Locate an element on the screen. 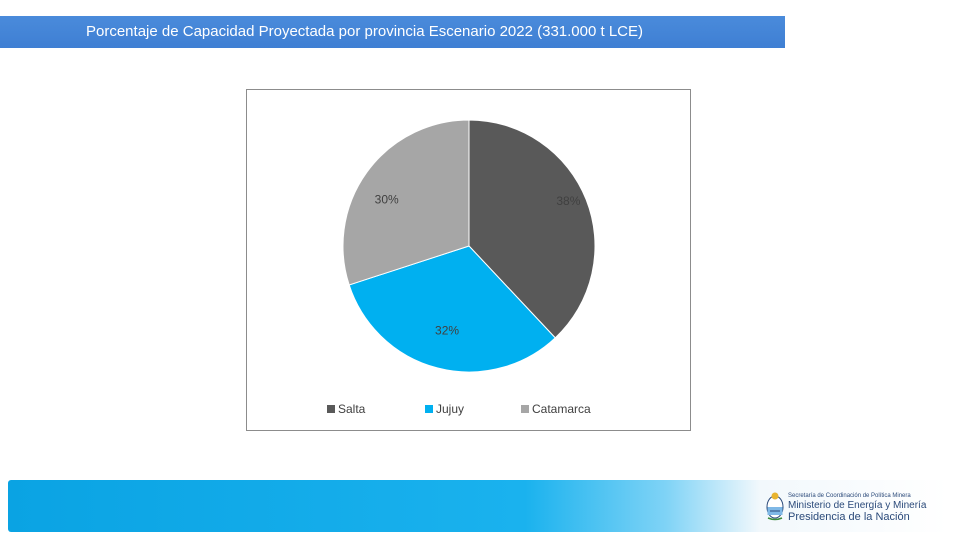 Image resolution: width=960 pixels, height=540 pixels. footer-bar is located at coordinates (478, 506).